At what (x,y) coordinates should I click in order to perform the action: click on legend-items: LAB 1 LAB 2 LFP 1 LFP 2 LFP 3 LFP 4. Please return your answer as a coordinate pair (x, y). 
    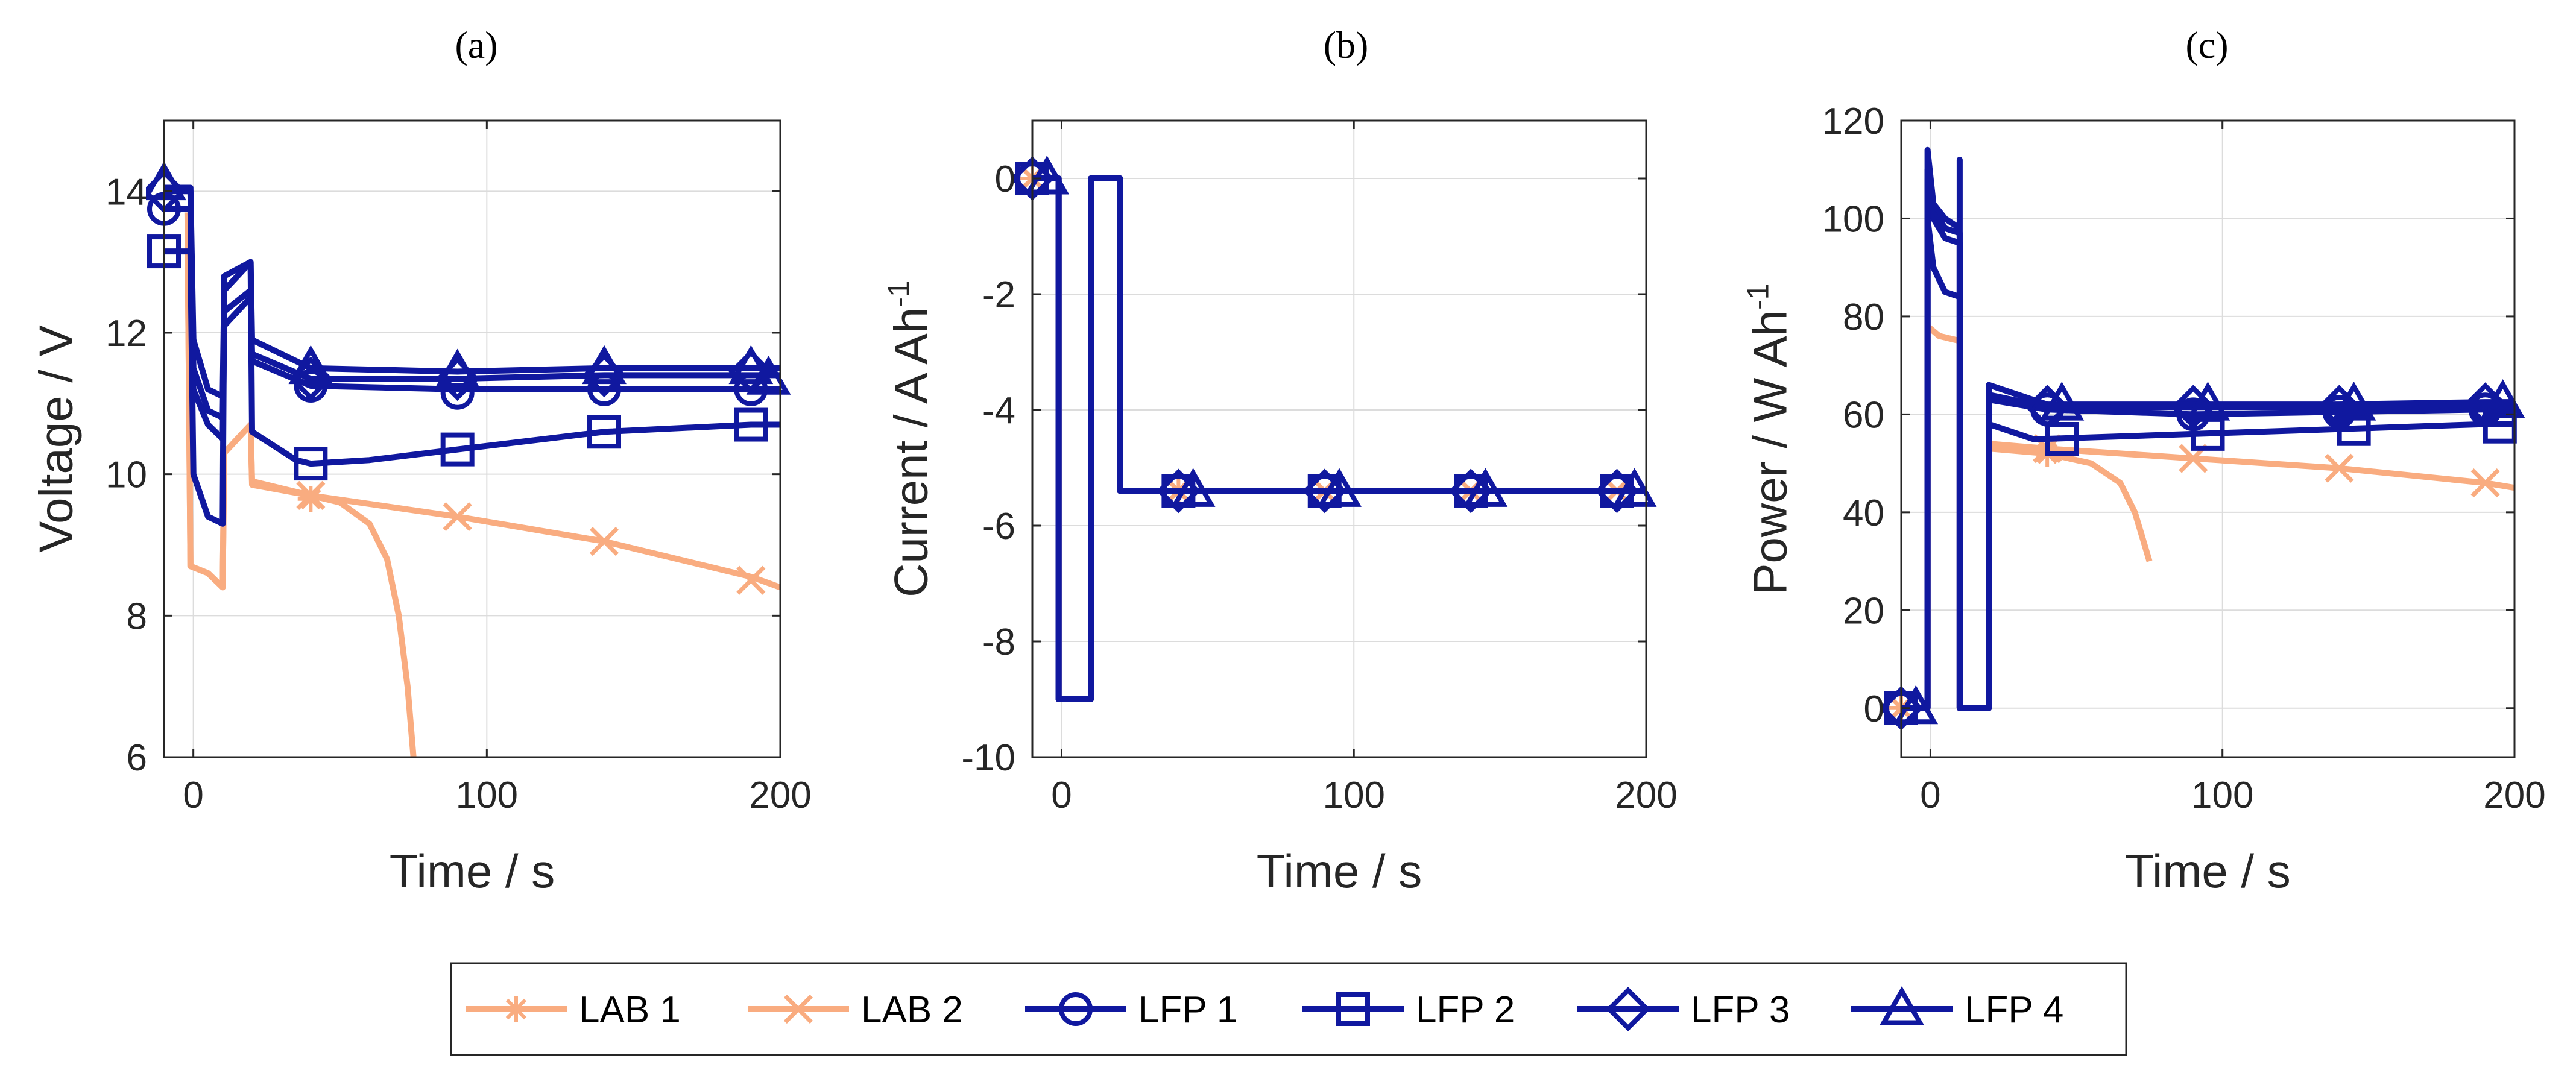
    Looking at the image, I should click on (1264, 1008).